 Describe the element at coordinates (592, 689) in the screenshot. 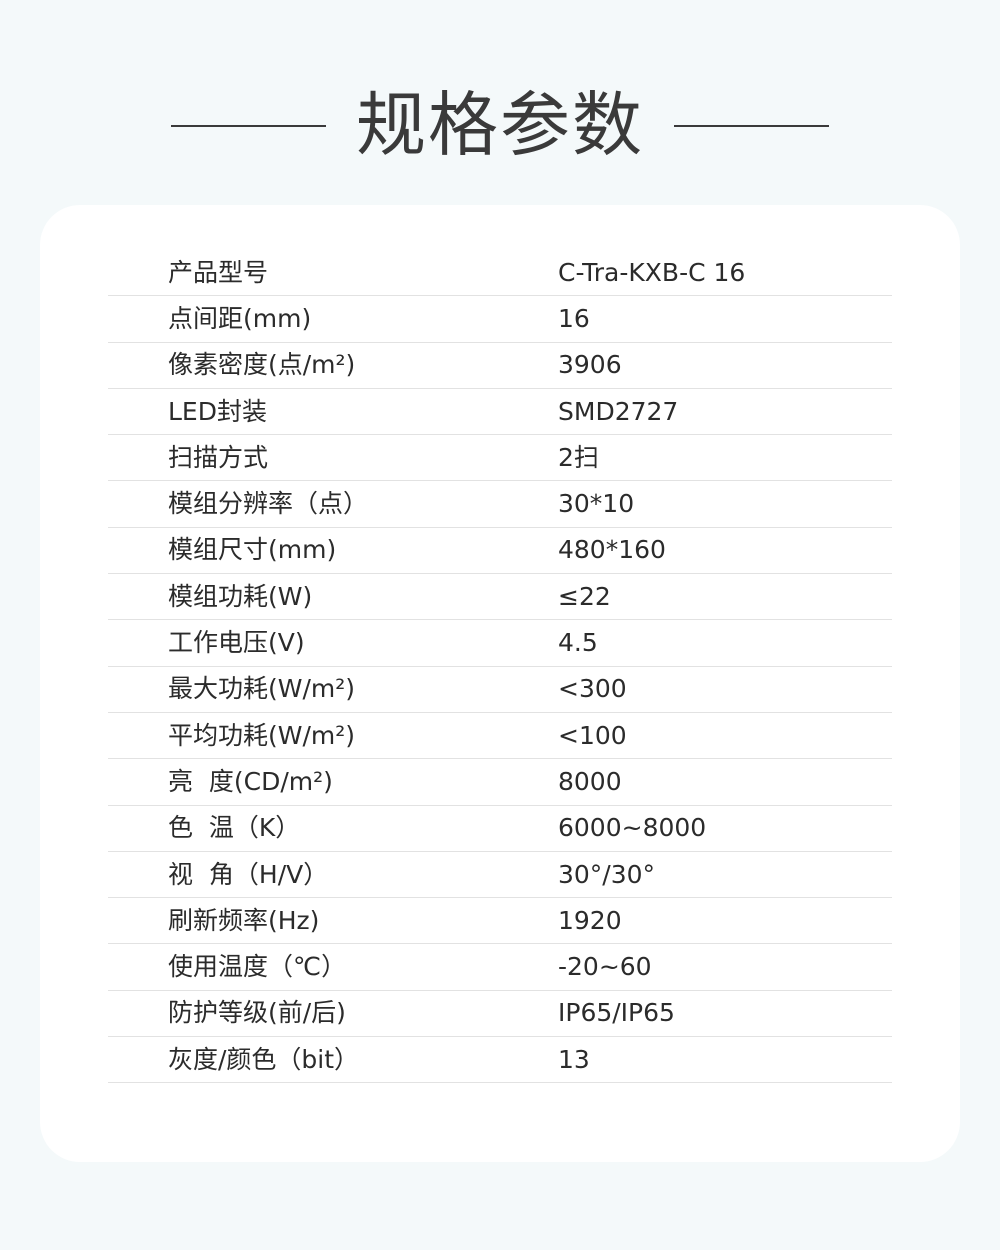

I see `spec-value: <300` at that location.